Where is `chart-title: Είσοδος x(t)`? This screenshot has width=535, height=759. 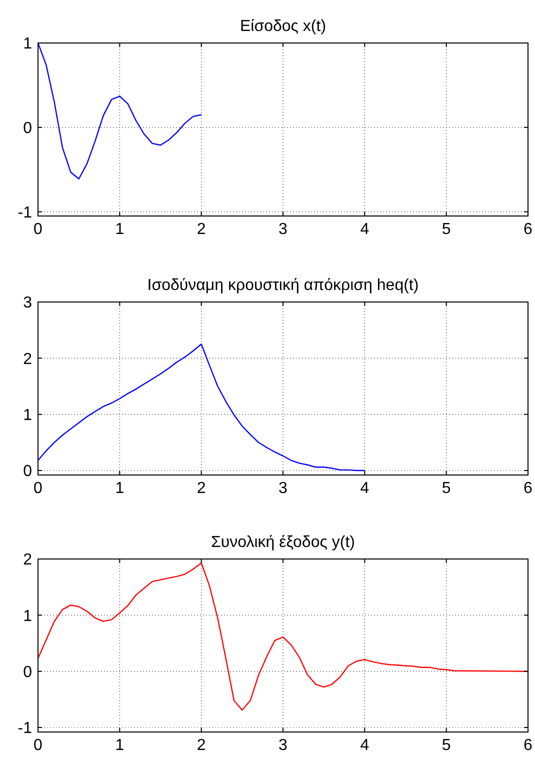 chart-title: Είσοδος x(t) is located at coordinates (283, 26).